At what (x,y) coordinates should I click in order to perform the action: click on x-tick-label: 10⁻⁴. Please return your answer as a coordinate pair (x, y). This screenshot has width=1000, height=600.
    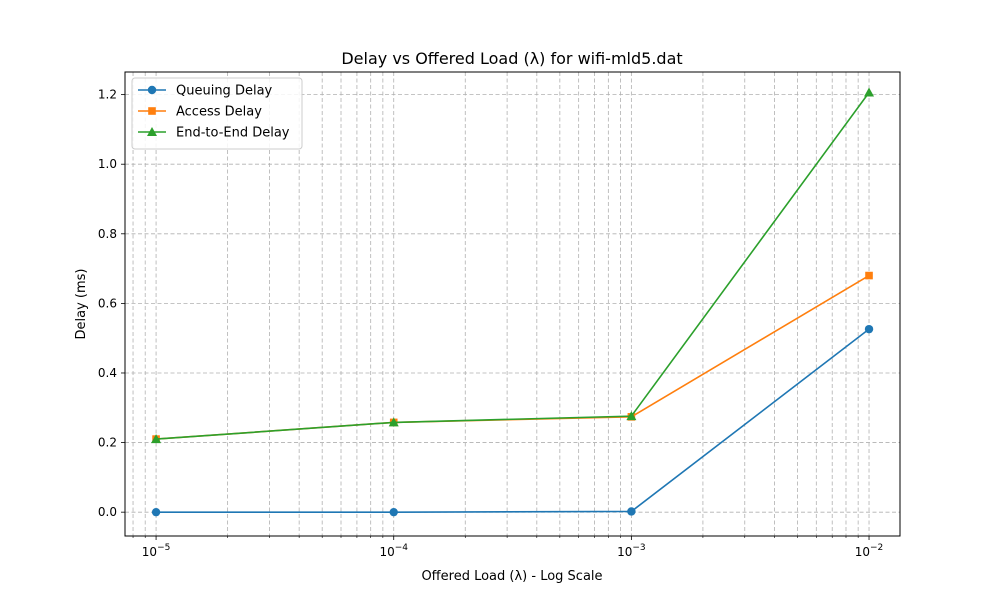
    Looking at the image, I should click on (393, 551).